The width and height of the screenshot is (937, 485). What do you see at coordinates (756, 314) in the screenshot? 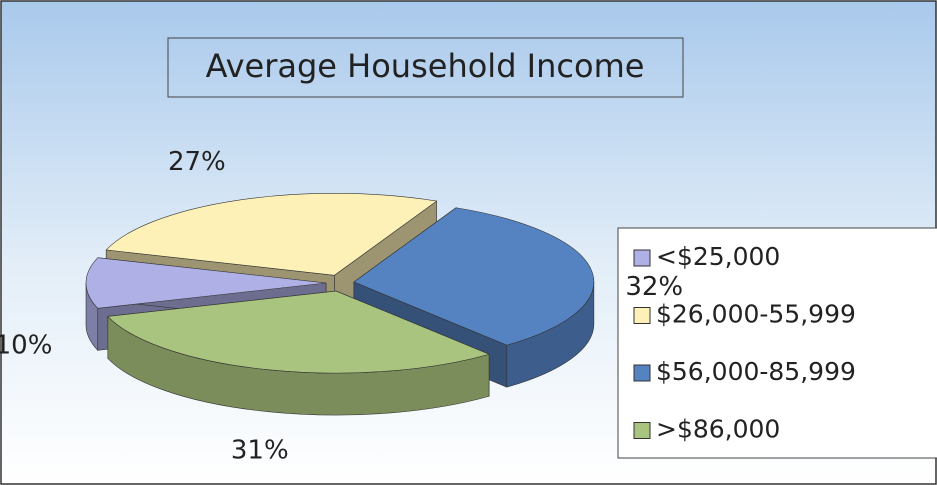
I see `legend-label: $26,000-55,999` at bounding box center [756, 314].